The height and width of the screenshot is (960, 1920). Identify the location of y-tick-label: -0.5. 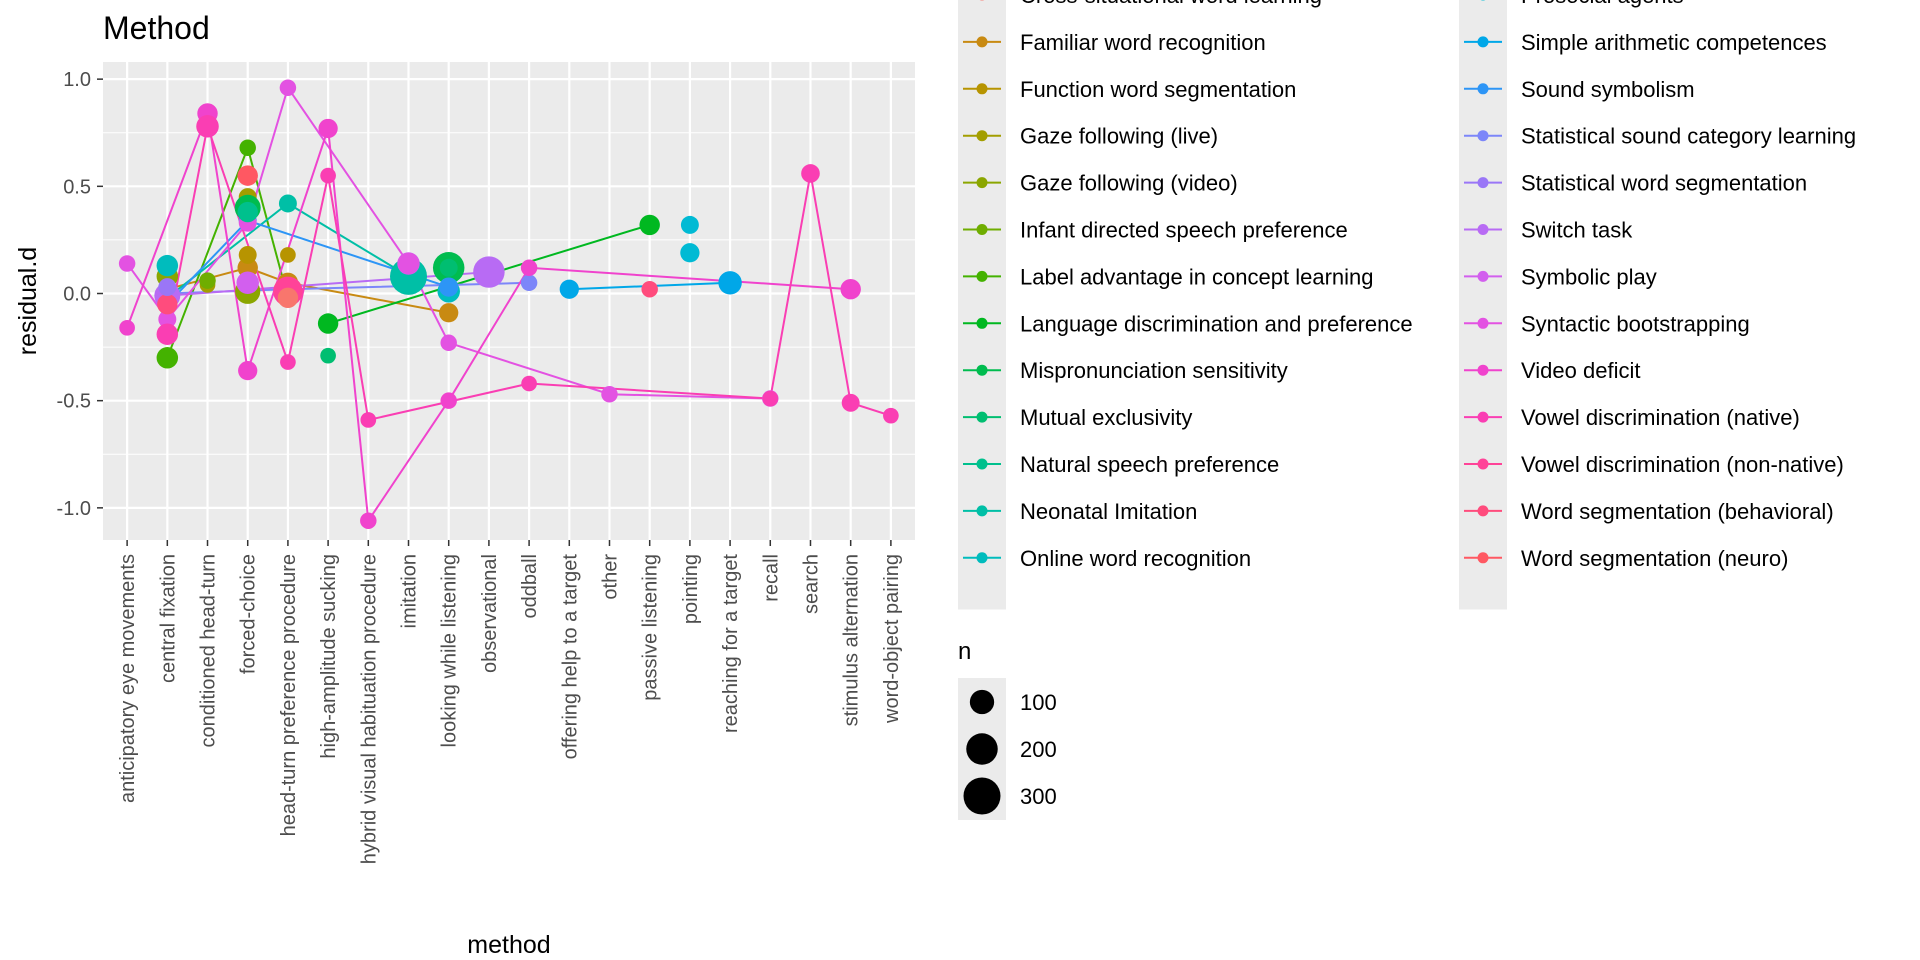
(74, 402).